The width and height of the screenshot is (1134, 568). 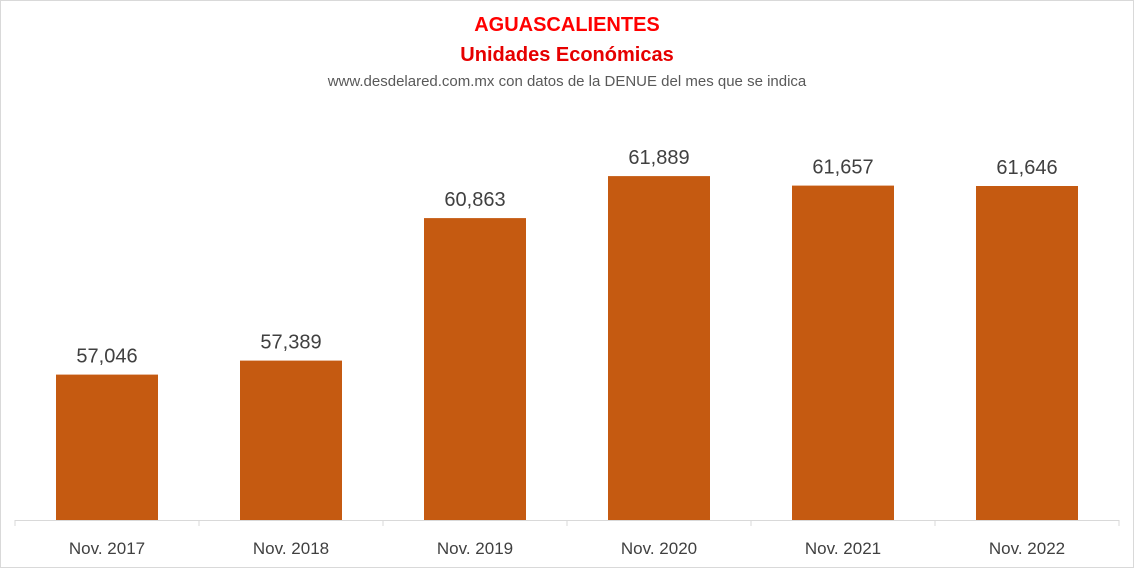 I want to click on x-tick-label-0: Nov. 2017, so click(x=107, y=548).